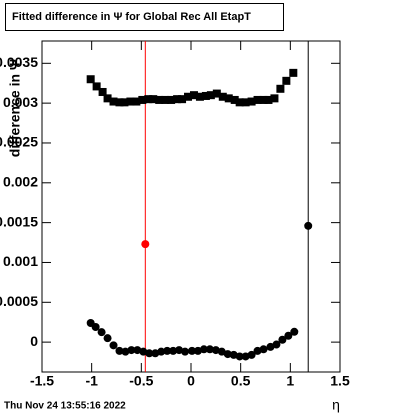  Describe the element at coordinates (191, 381) in the screenshot. I see `x-tick-label: 0` at that location.